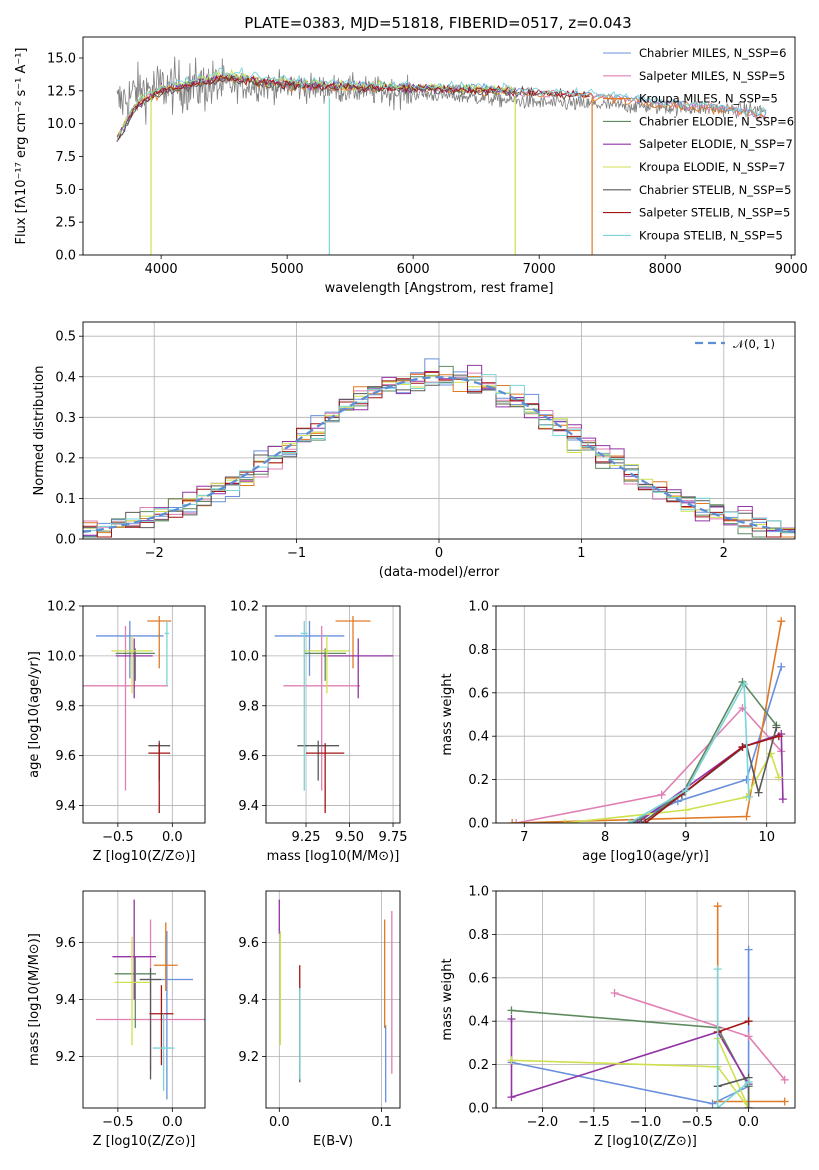 This screenshot has width=819, height=1170. I want to click on y-tick-label: 0.5, so click(65, 337).